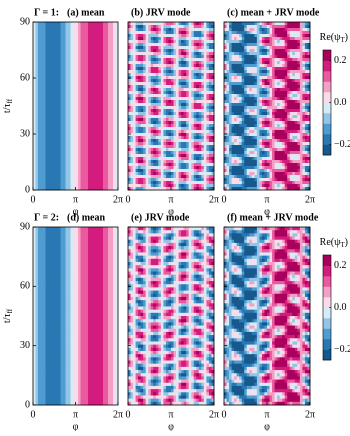  What do you see at coordinates (128, 199) in the screenshot?
I see `x-tick-label: 0` at bounding box center [128, 199].